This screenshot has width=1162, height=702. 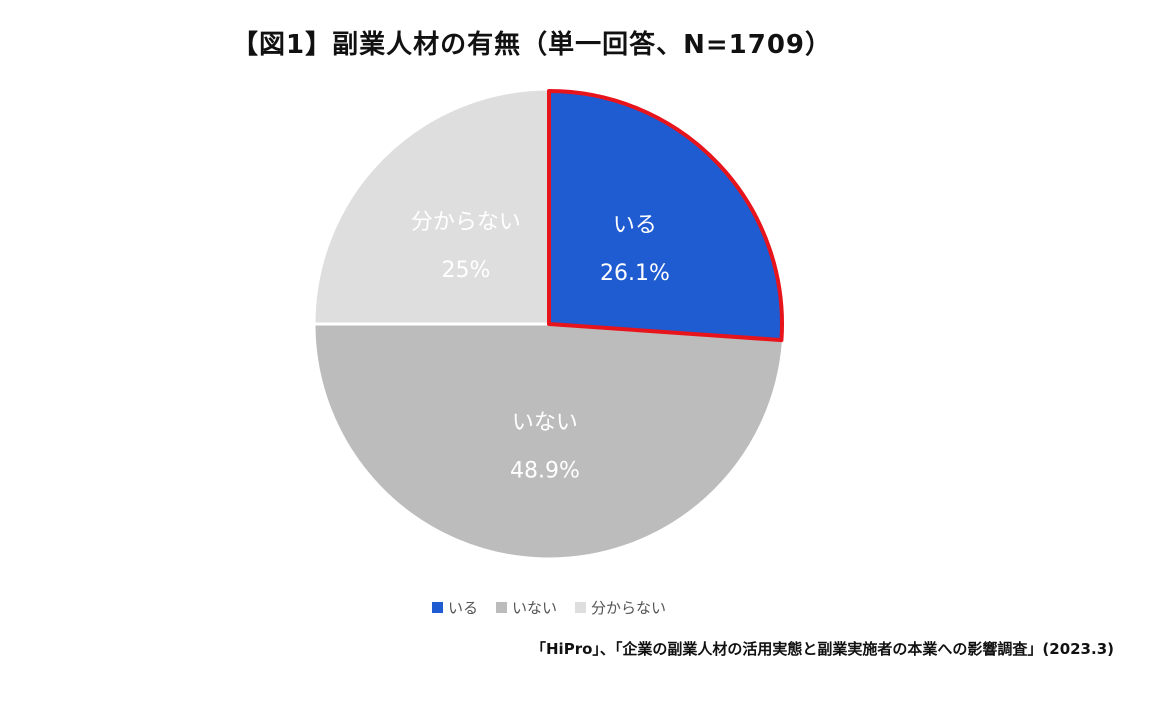 What do you see at coordinates (545, 422) in the screenshot?
I see `pie-label-inai: いない` at bounding box center [545, 422].